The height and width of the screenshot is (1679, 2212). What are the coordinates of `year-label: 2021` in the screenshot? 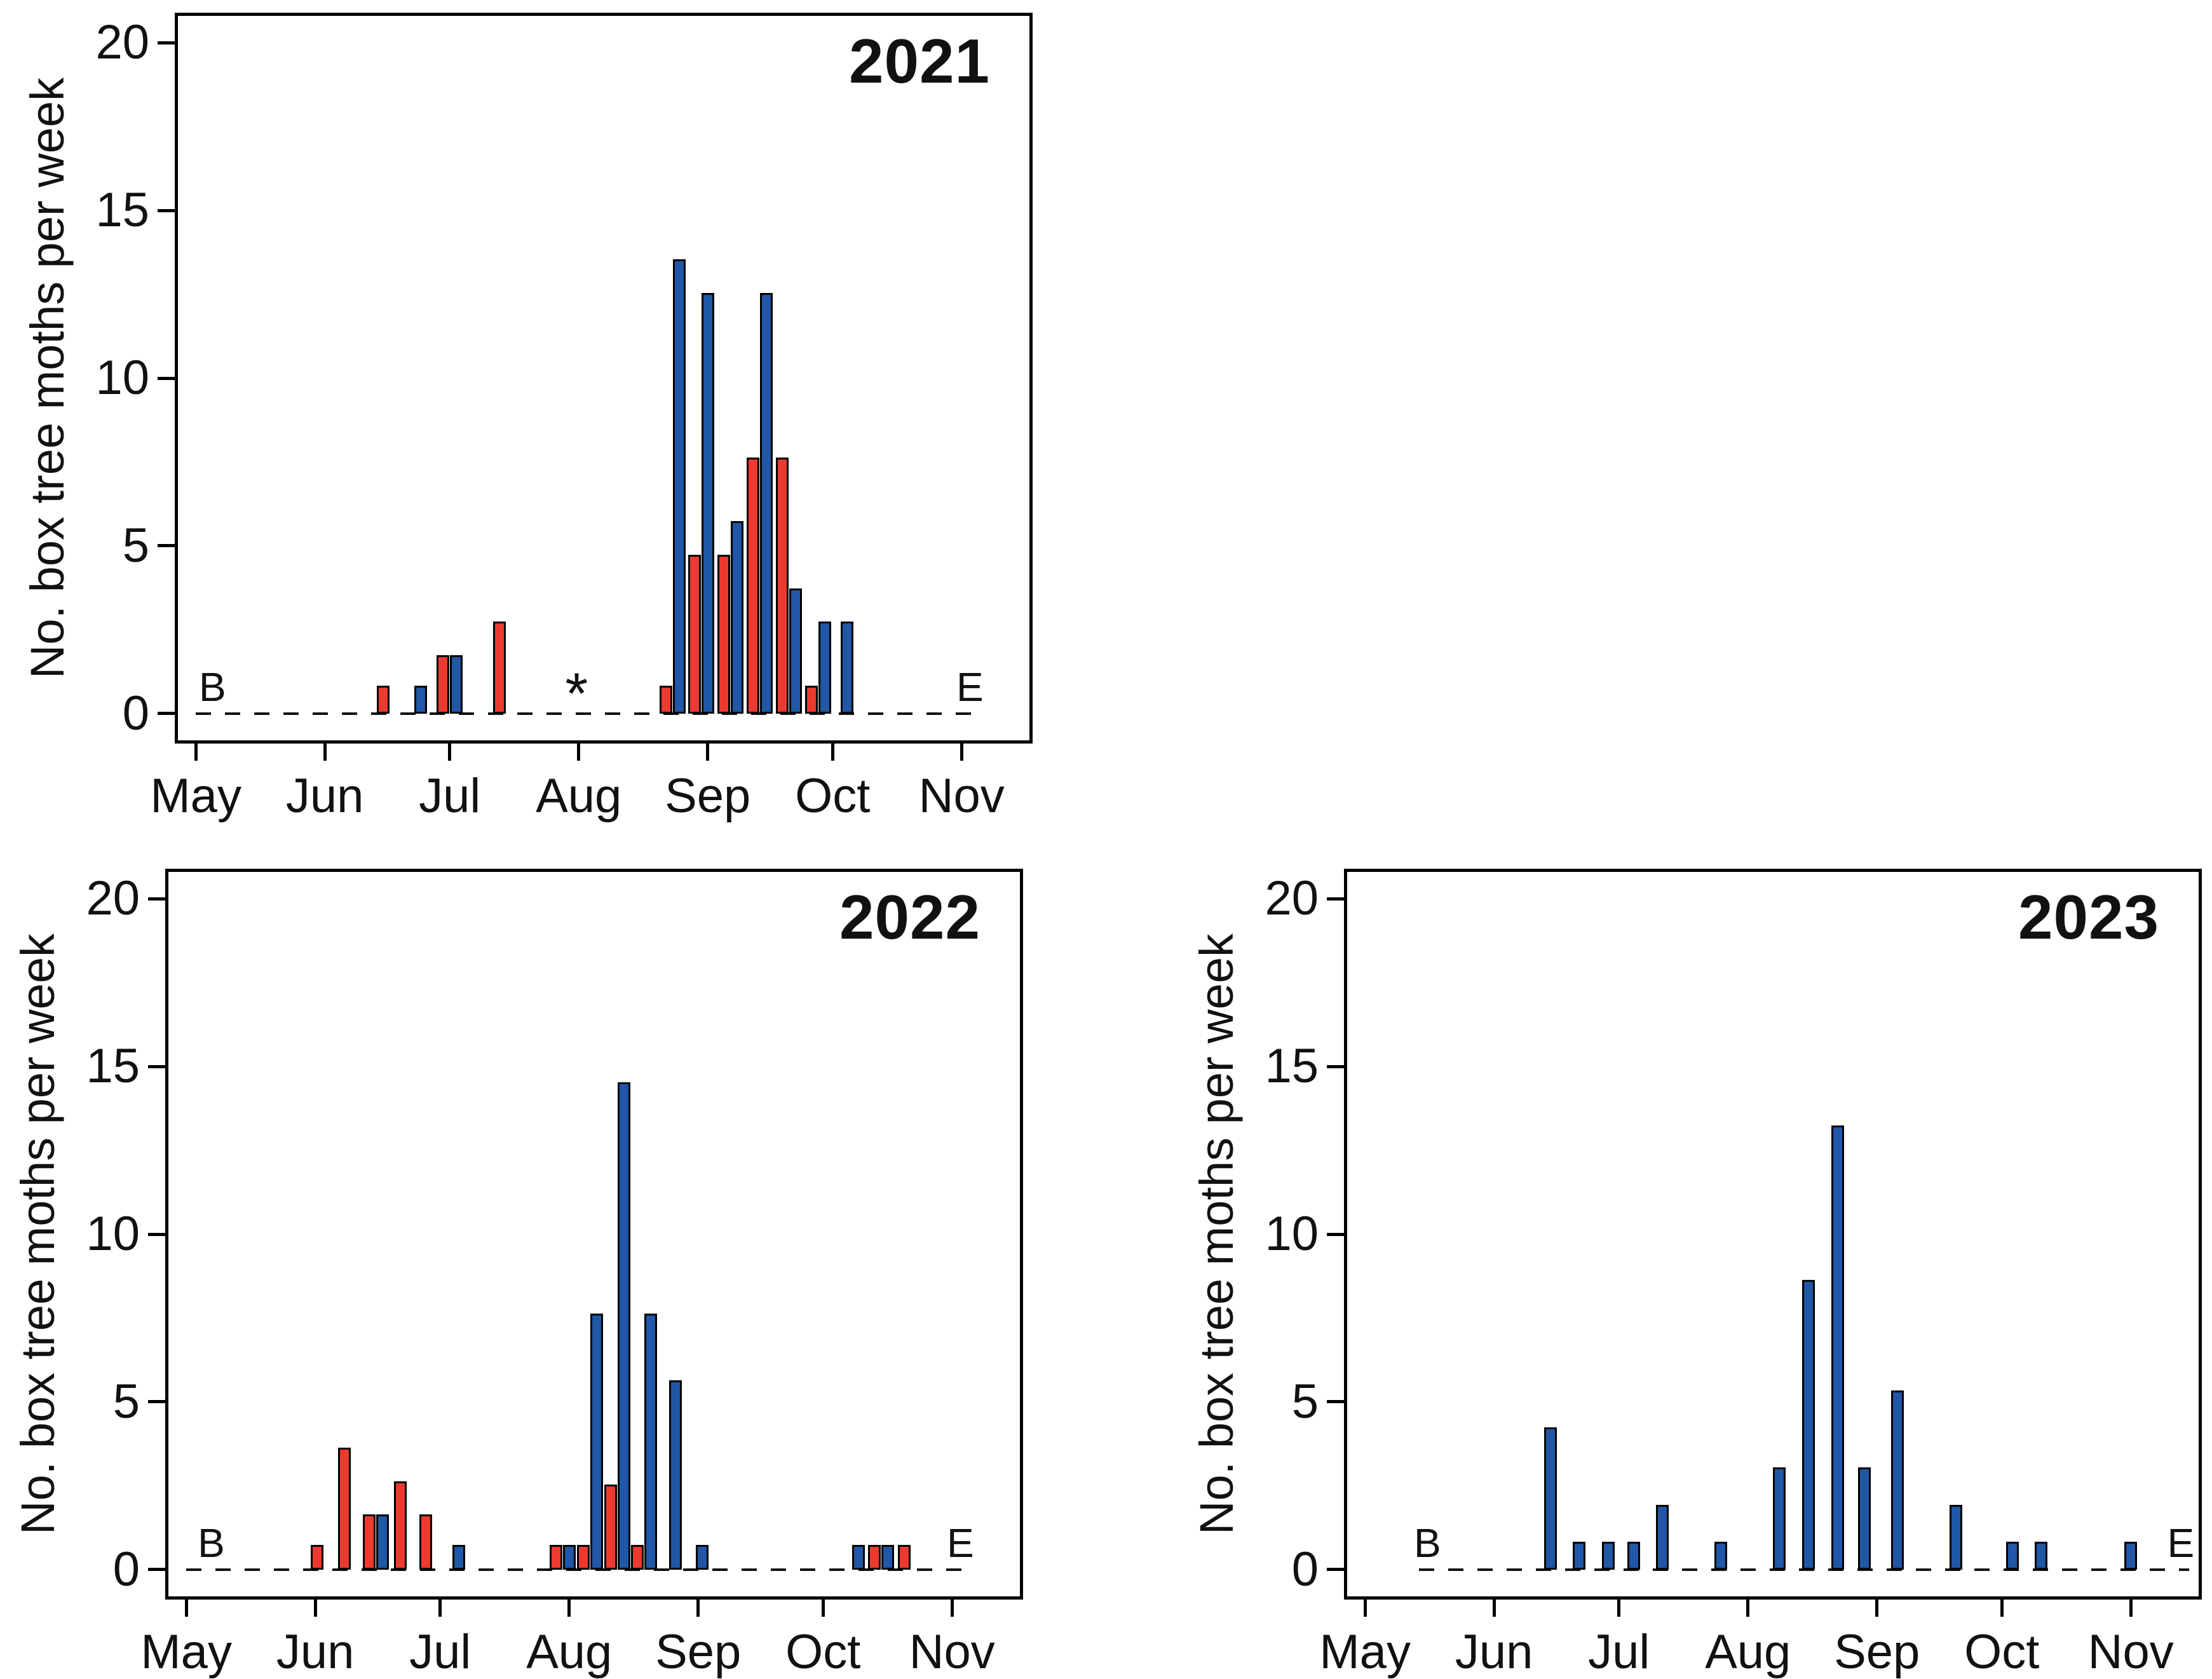 It's located at (919, 61).